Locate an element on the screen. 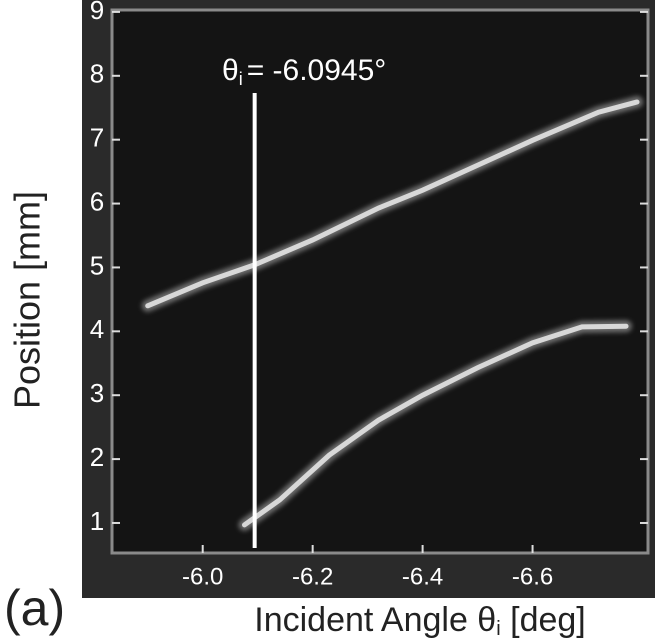  x-axis-title-sub: i is located at coordinates (498, 629).